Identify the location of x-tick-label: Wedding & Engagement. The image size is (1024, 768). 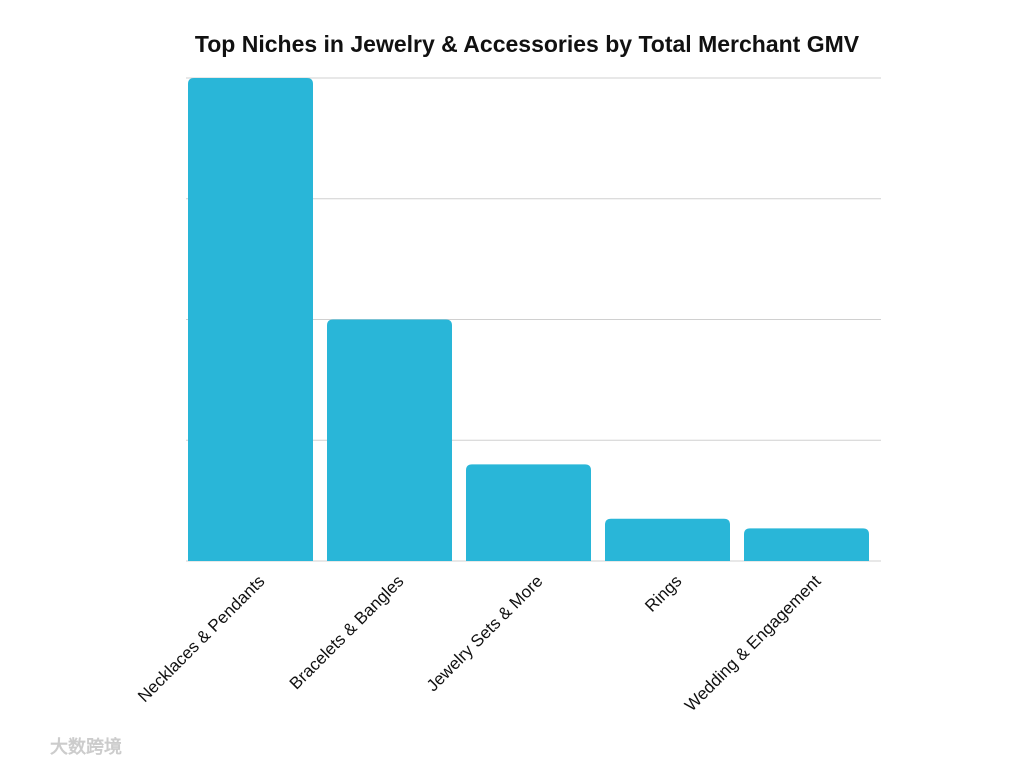
(753, 643).